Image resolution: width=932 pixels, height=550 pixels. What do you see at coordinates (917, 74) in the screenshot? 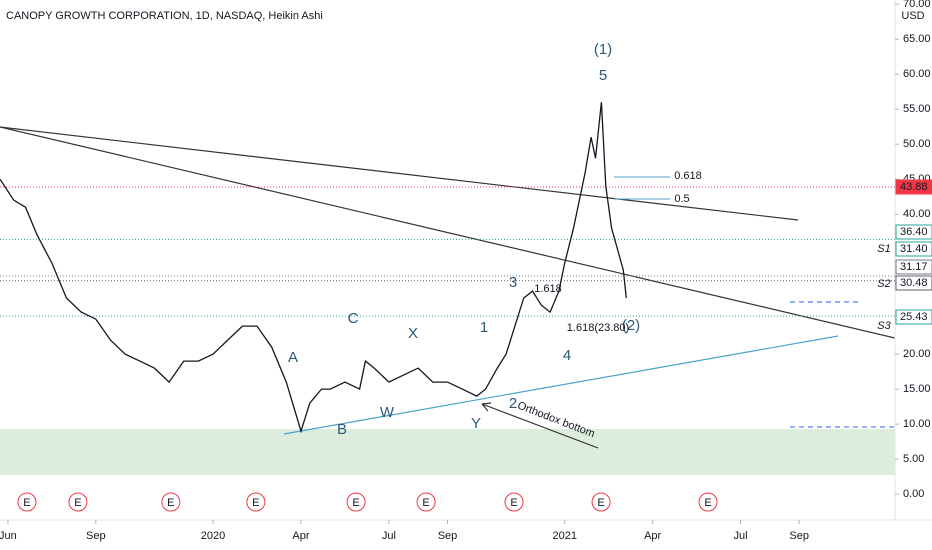
I see `y-tick-label: 60.00` at bounding box center [917, 74].